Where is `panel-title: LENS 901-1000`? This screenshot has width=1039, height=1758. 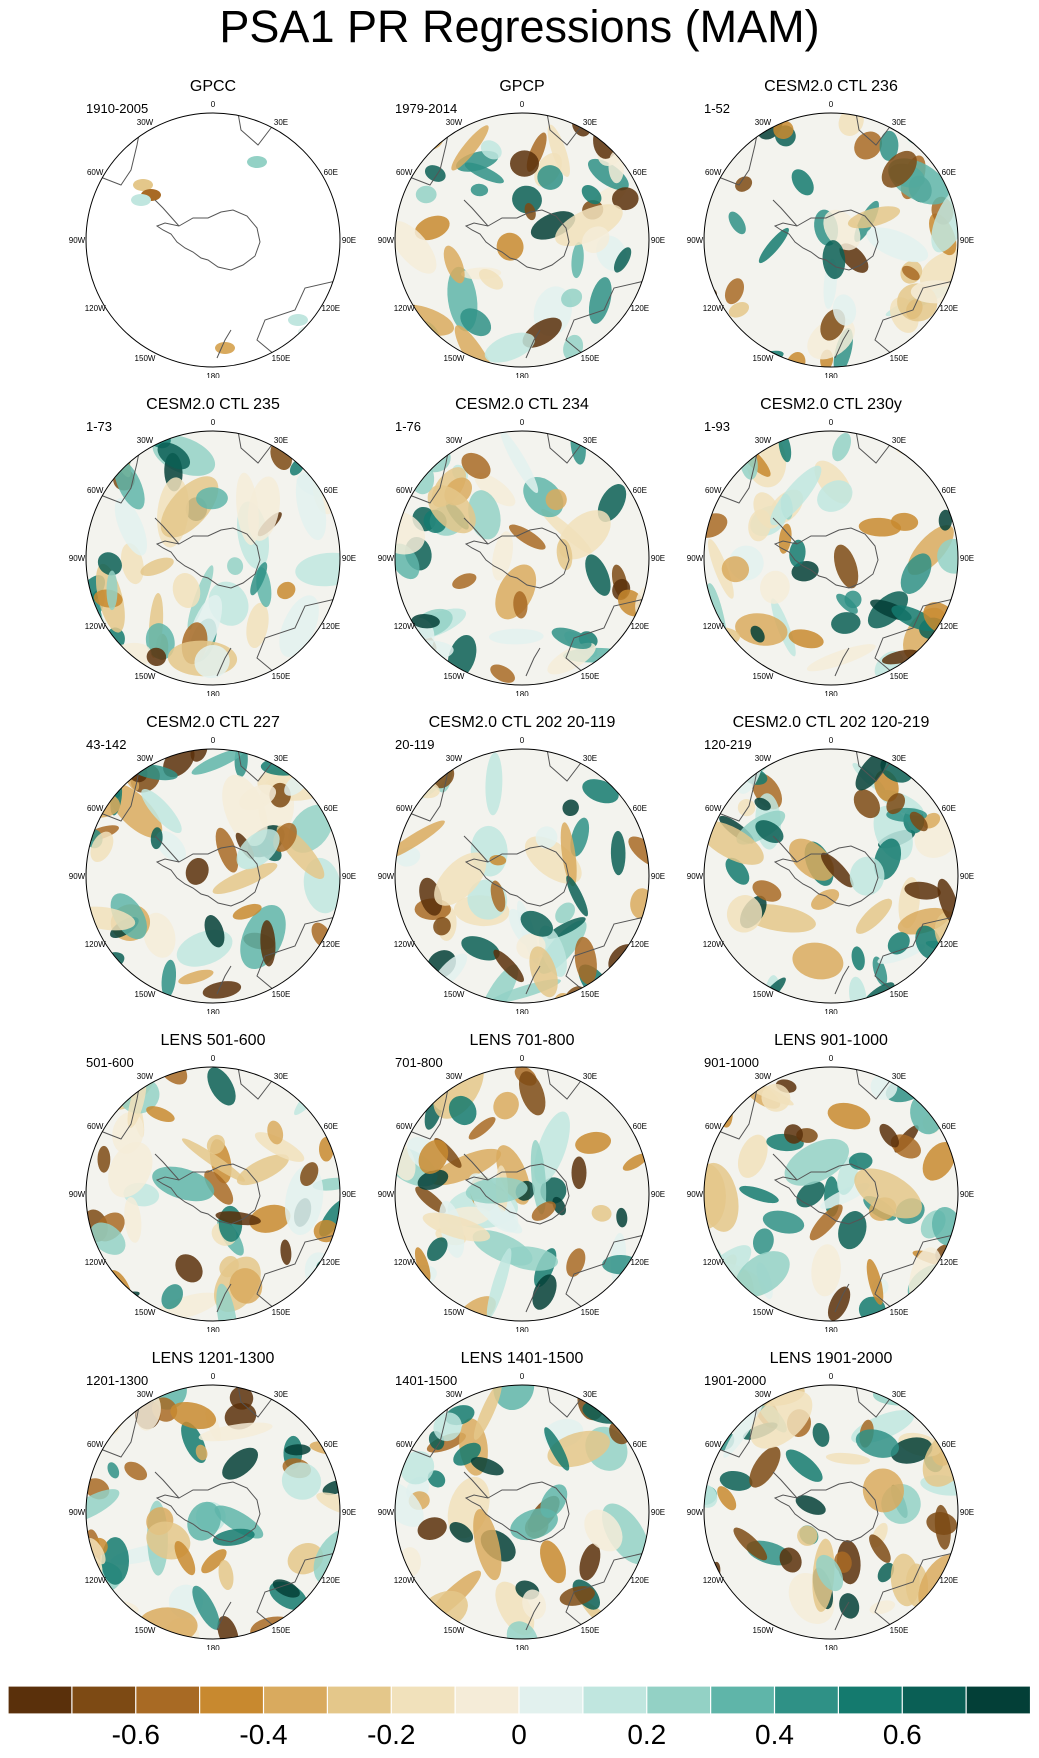
panel-title: LENS 901-1000 is located at coordinates (831, 1040).